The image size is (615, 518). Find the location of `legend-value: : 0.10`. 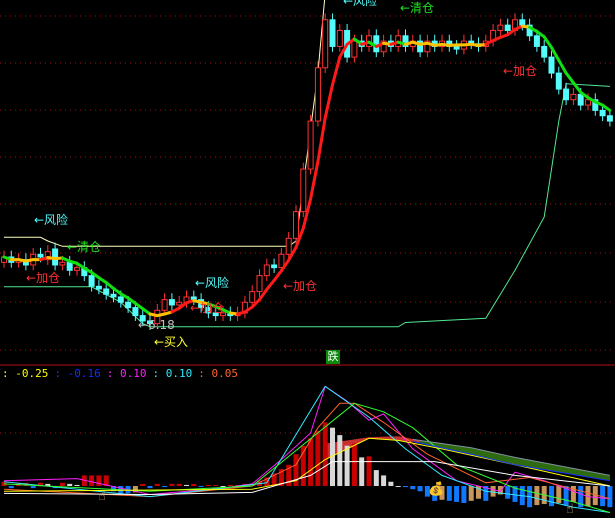

legend-value: : 0.10 is located at coordinates (126, 373).